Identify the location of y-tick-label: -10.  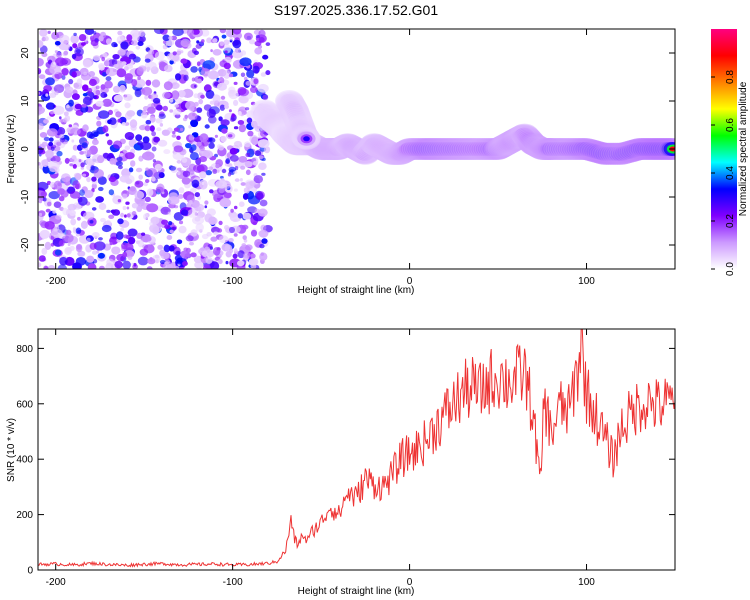
(25, 196).